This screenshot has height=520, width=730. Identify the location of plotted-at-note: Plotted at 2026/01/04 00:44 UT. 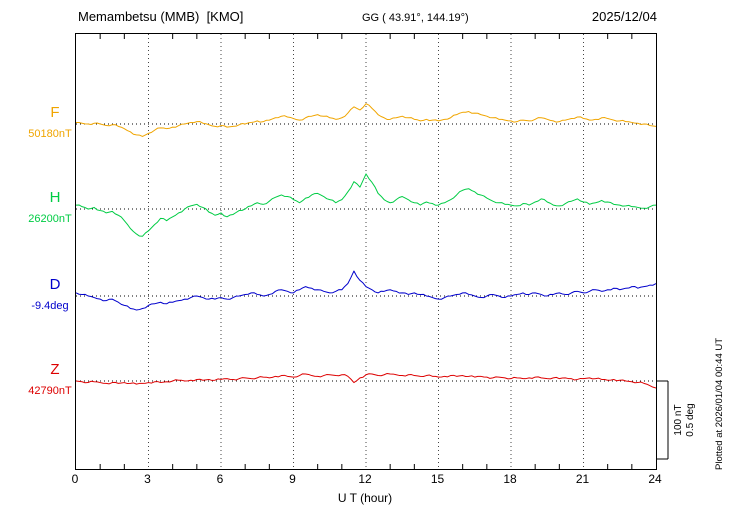
(719, 403).